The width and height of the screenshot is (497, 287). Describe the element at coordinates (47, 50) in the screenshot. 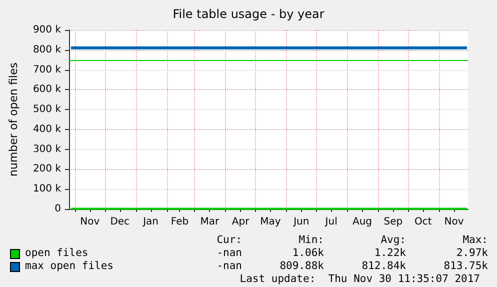

I see `y-tick-label: 800 k` at that location.